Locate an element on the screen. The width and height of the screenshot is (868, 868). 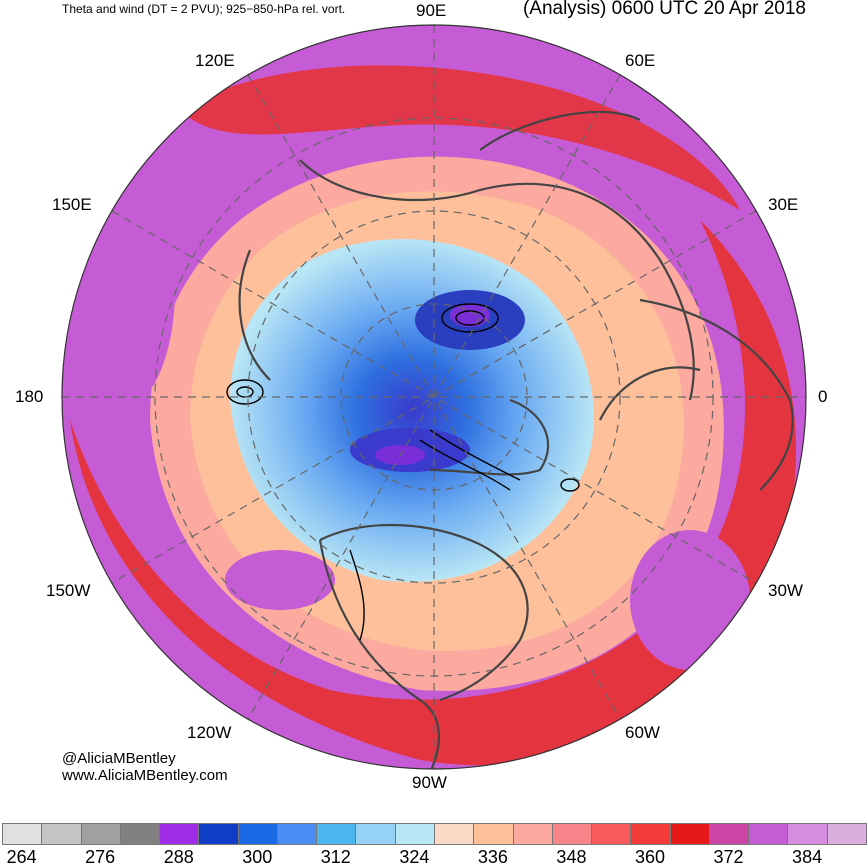
colorbar-tick-label: 384 is located at coordinates (807, 857).